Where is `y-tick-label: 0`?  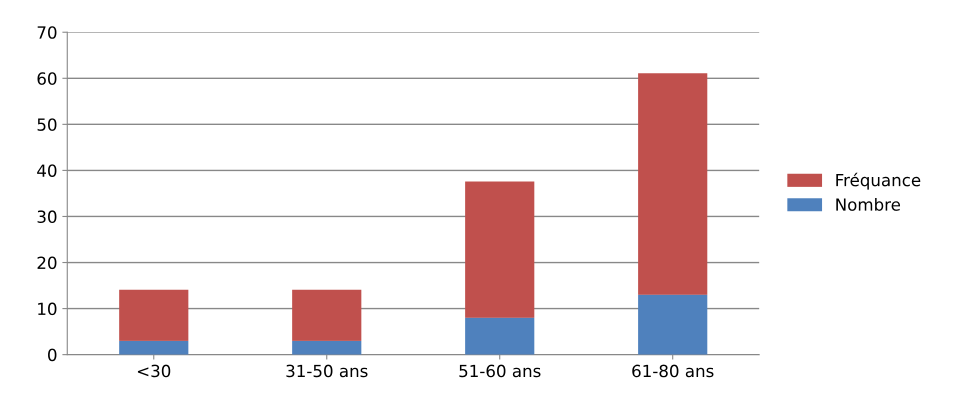
y-tick-label: 0 is located at coordinates (52, 355).